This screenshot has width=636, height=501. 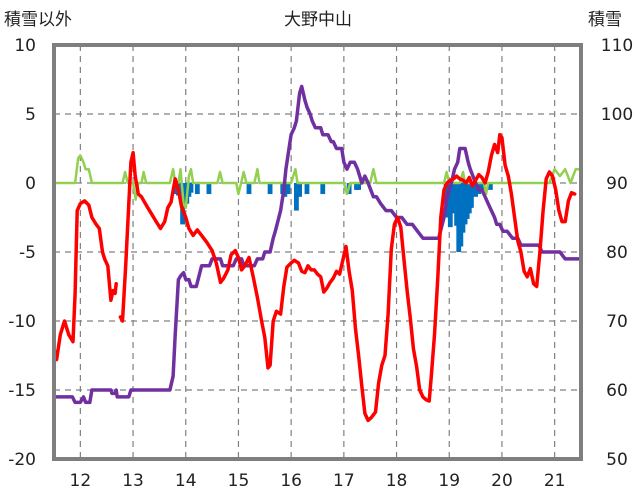 I want to click on y-left-tick-label: -15, so click(x=22, y=391).